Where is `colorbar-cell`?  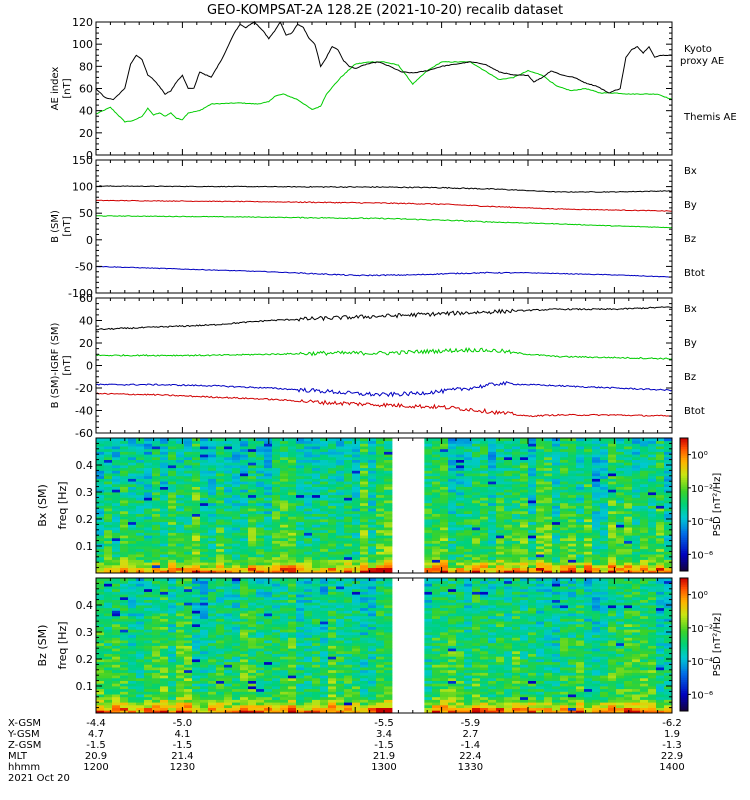 colorbar-cell is located at coordinates (684, 497).